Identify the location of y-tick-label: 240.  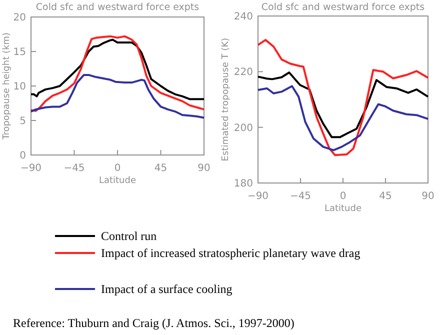
(243, 17).